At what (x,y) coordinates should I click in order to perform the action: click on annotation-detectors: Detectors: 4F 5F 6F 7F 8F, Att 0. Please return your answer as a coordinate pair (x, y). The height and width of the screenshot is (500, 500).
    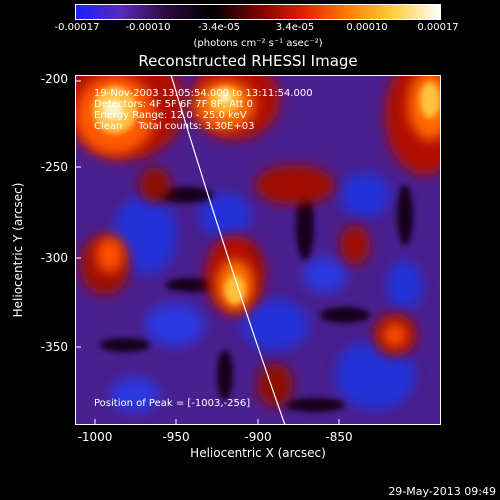
    Looking at the image, I should click on (174, 104).